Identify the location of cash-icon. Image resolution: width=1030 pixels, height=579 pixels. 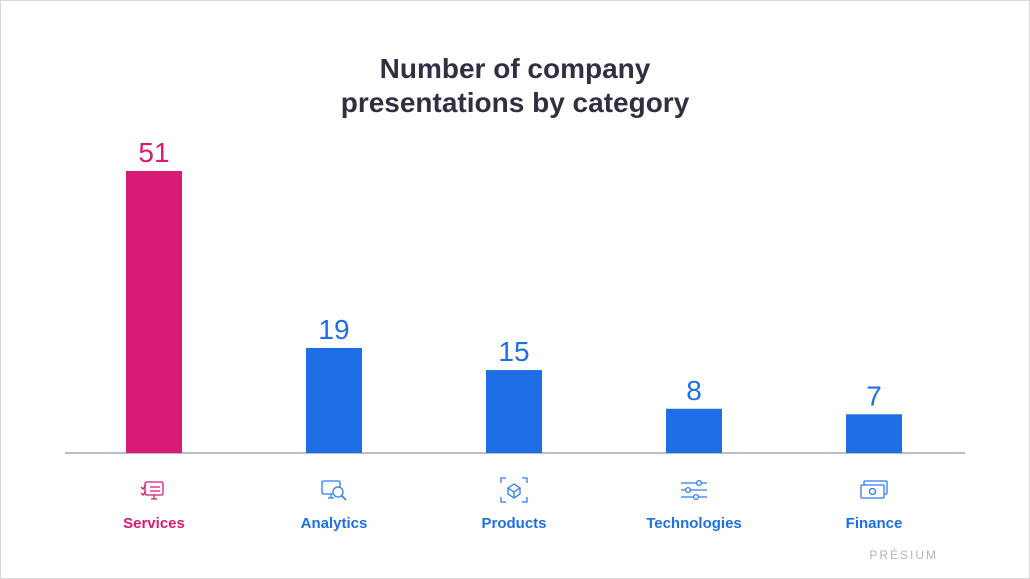
(874, 489).